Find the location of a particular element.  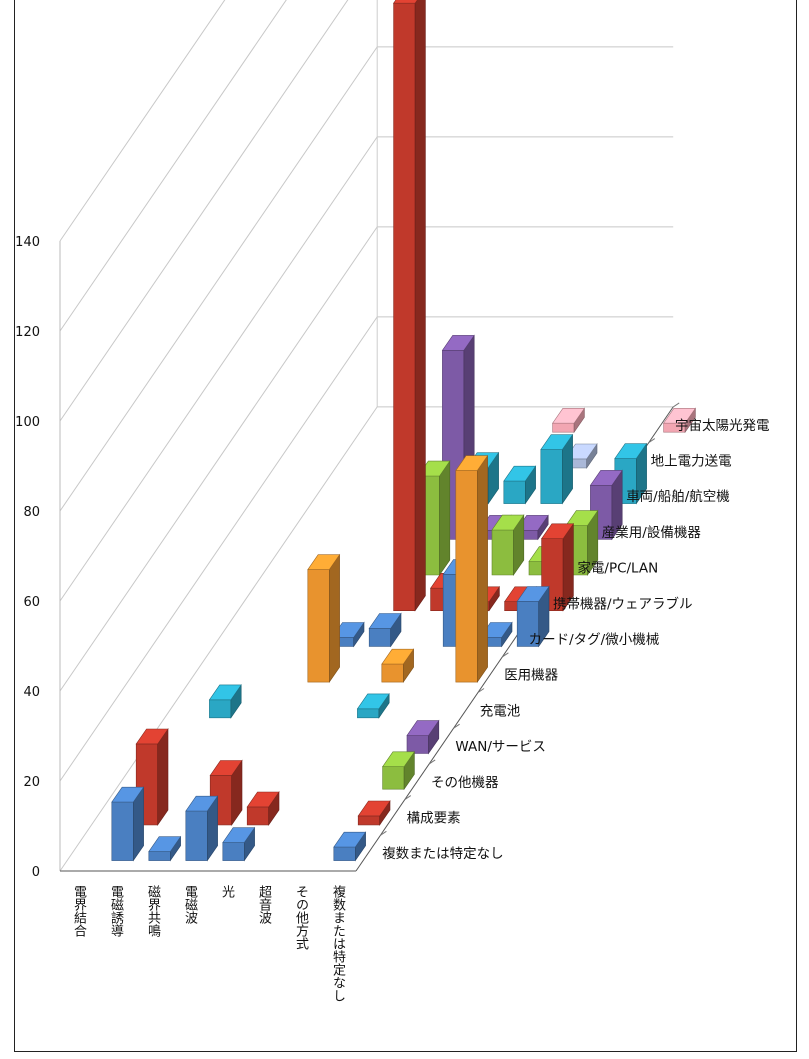

y-tick-label: 120 is located at coordinates (27, 332).